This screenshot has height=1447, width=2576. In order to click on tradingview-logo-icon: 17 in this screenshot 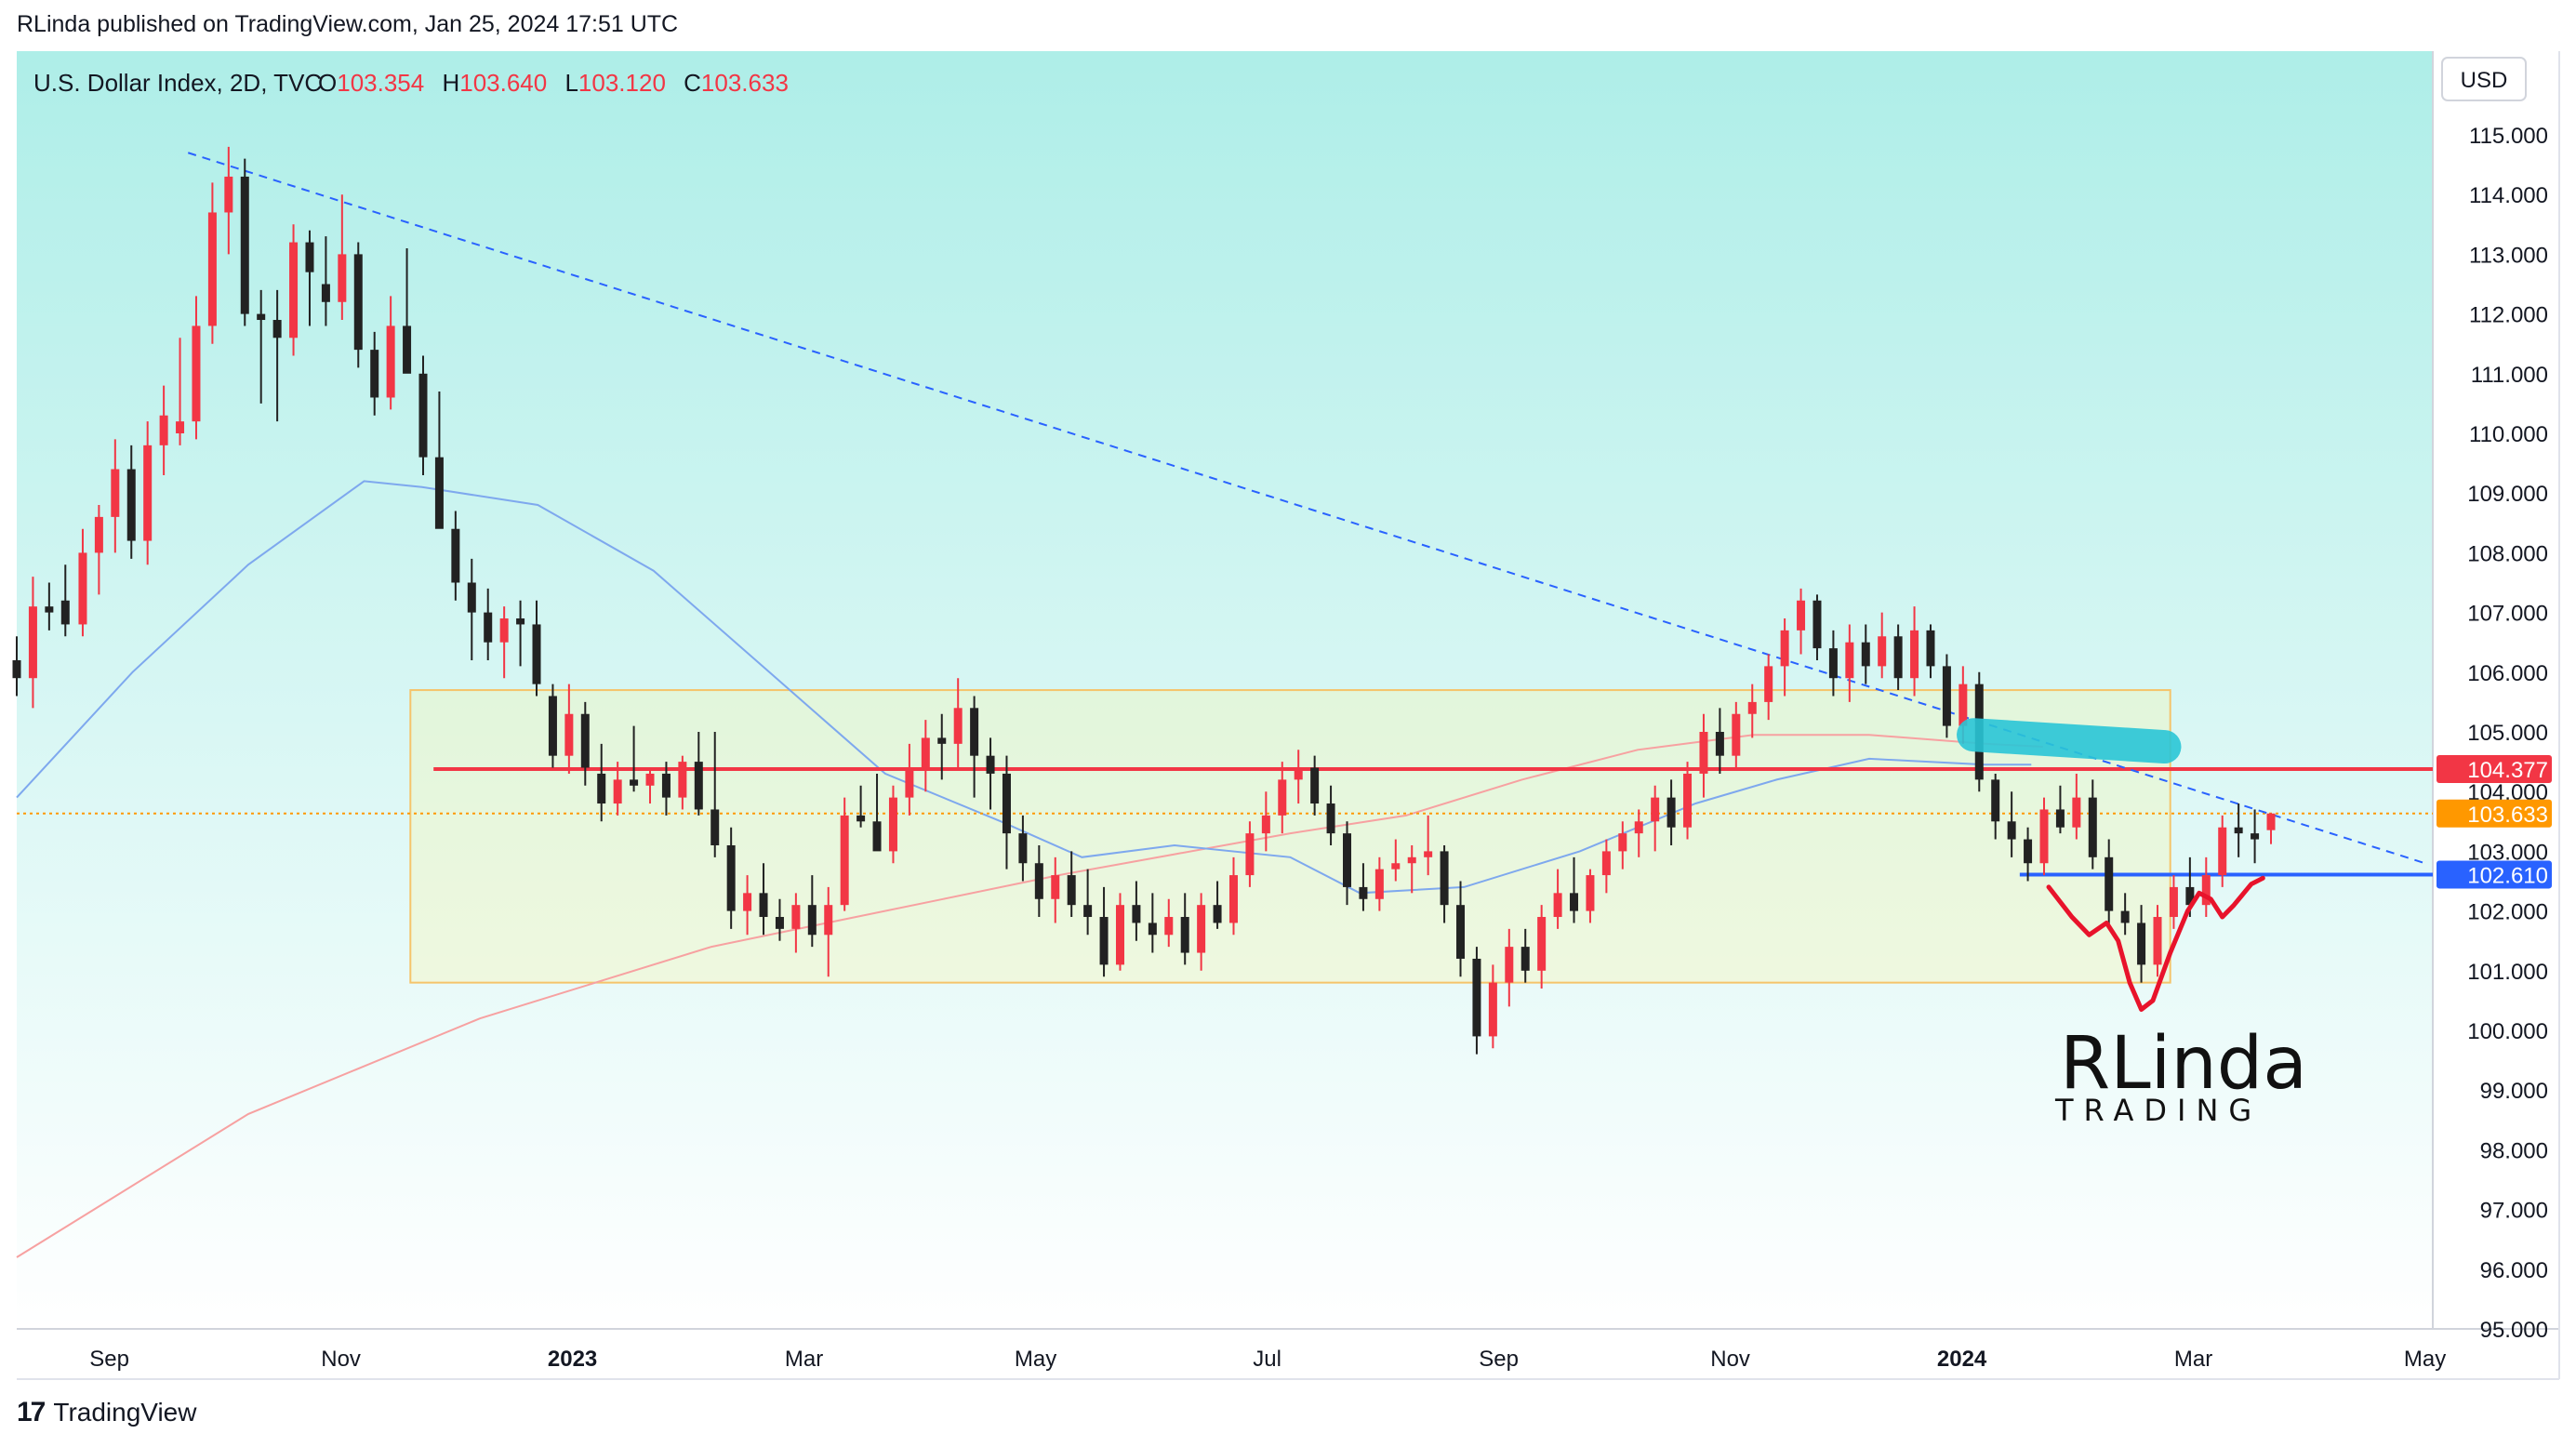, I will do `click(31, 1412)`.